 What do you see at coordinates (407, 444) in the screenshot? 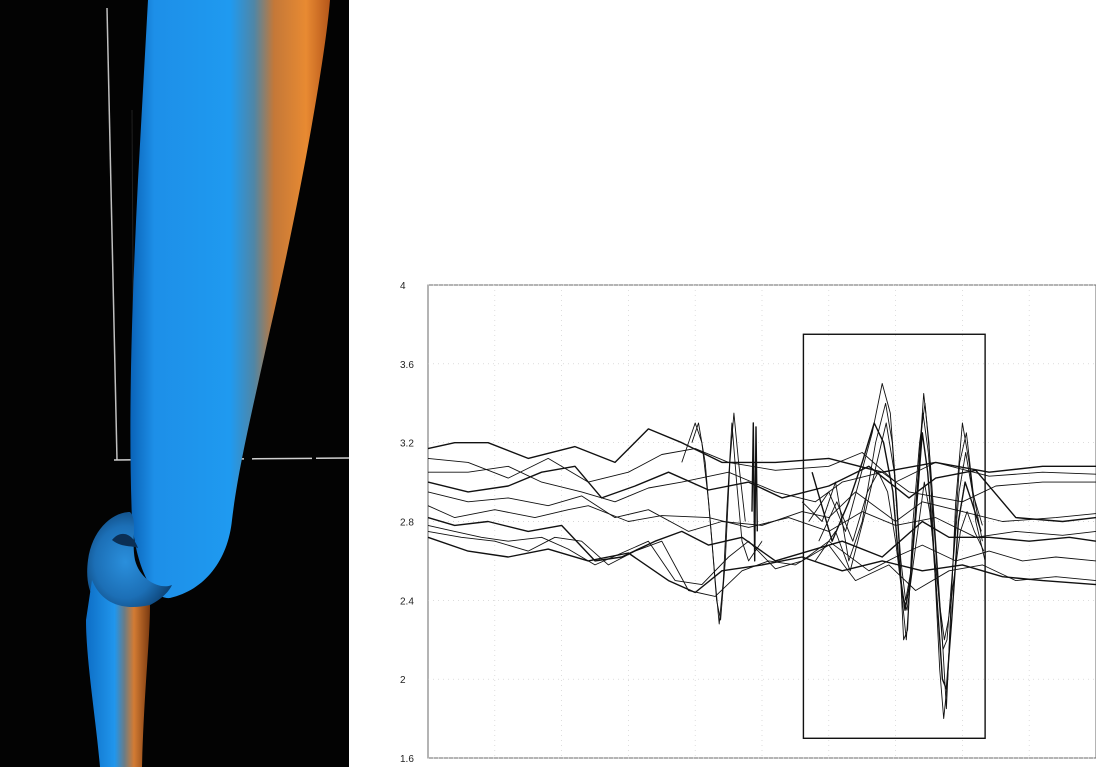
I see `y-tick-label: 3.2` at bounding box center [407, 444].